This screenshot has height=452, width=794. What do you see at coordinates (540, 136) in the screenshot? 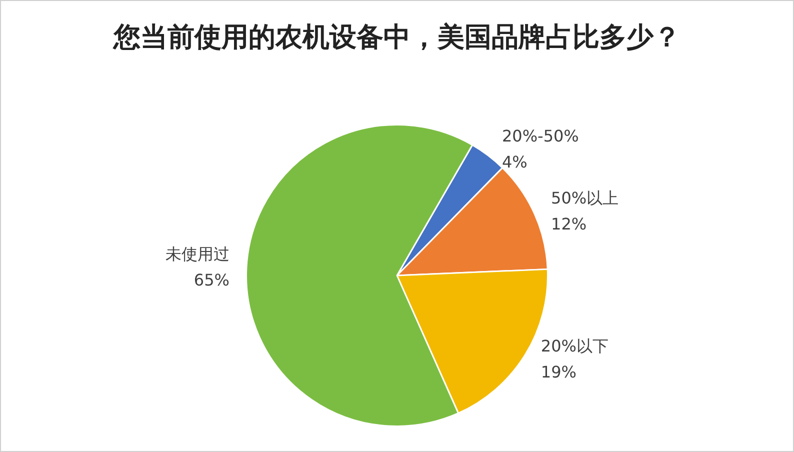
I see `slice-label: 20%-50%` at bounding box center [540, 136].